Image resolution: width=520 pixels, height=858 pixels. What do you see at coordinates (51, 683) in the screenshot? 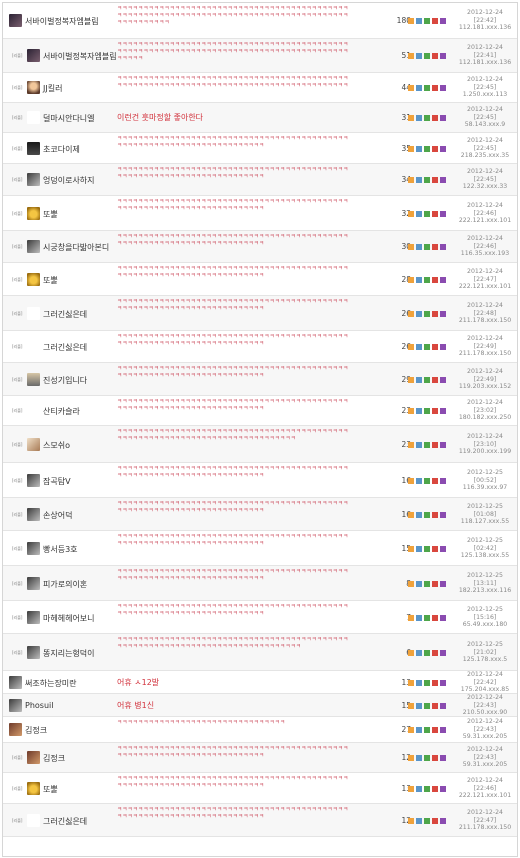
I see `nickname-link: 써조하는장미란` at bounding box center [51, 683].